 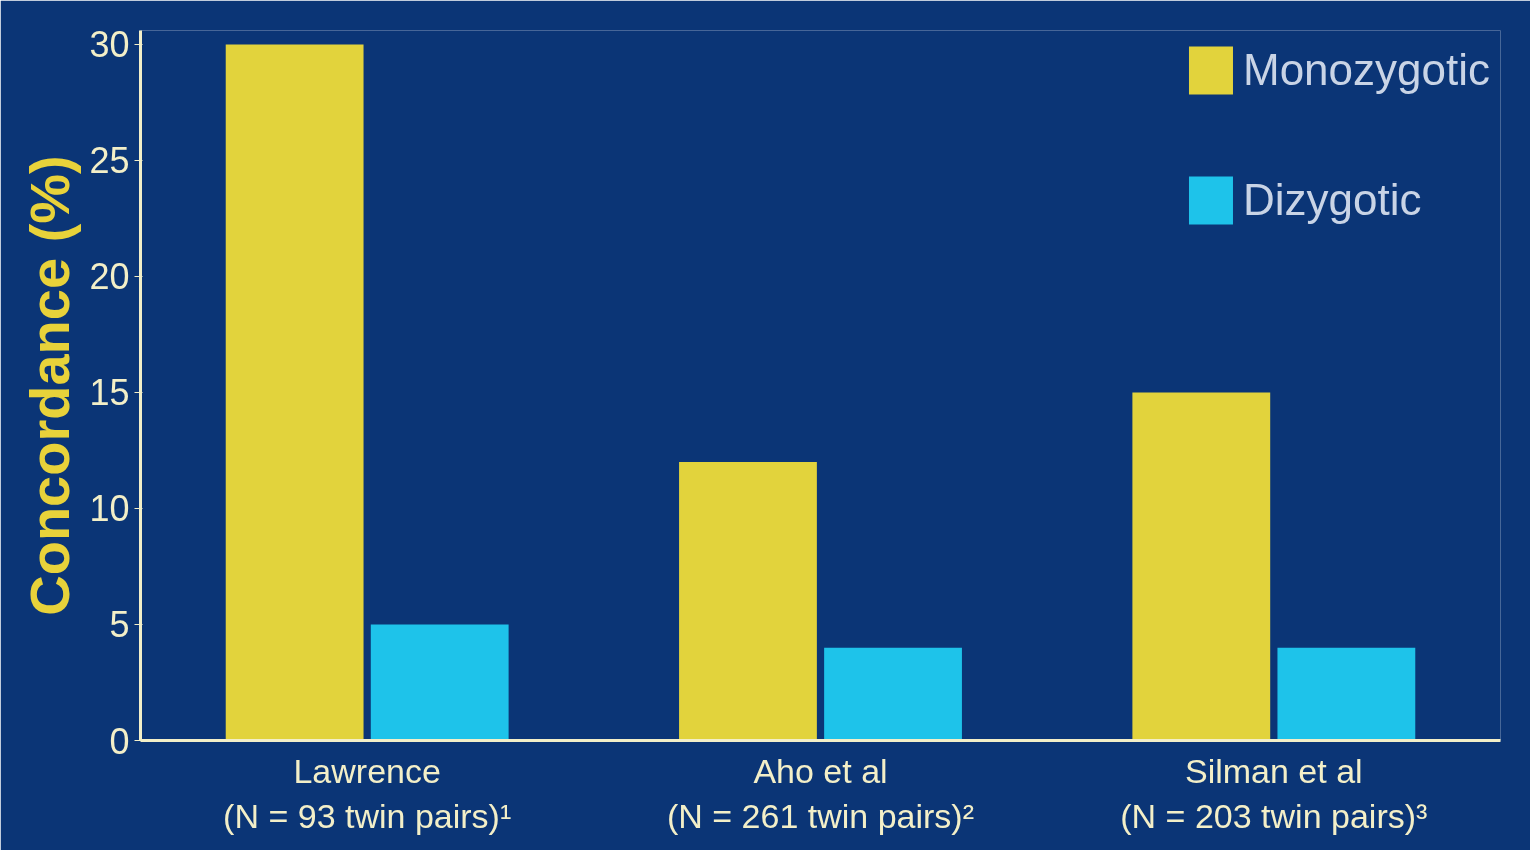 What do you see at coordinates (367, 793) in the screenshot?
I see `x-tick-label: Lawrence (N = 93 twin pairs)¹` at bounding box center [367, 793].